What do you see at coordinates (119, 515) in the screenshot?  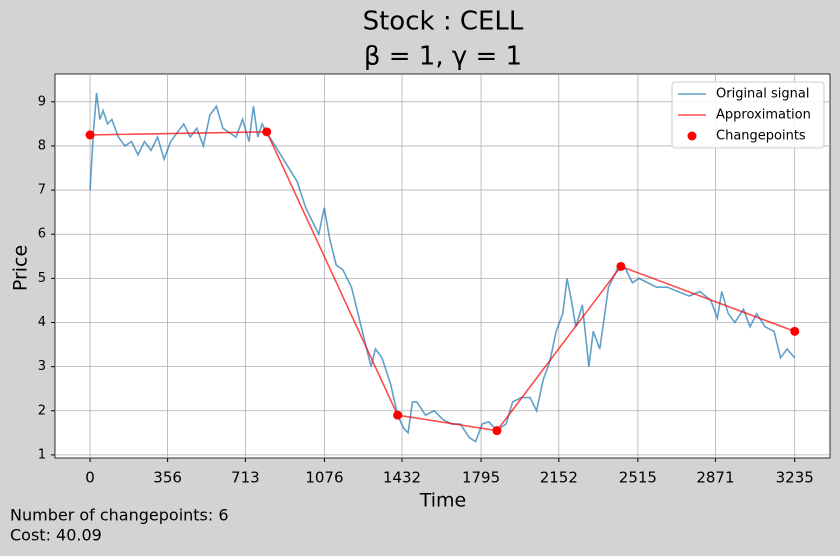 I see `annotation: Number of changepoints: 6` at bounding box center [119, 515].